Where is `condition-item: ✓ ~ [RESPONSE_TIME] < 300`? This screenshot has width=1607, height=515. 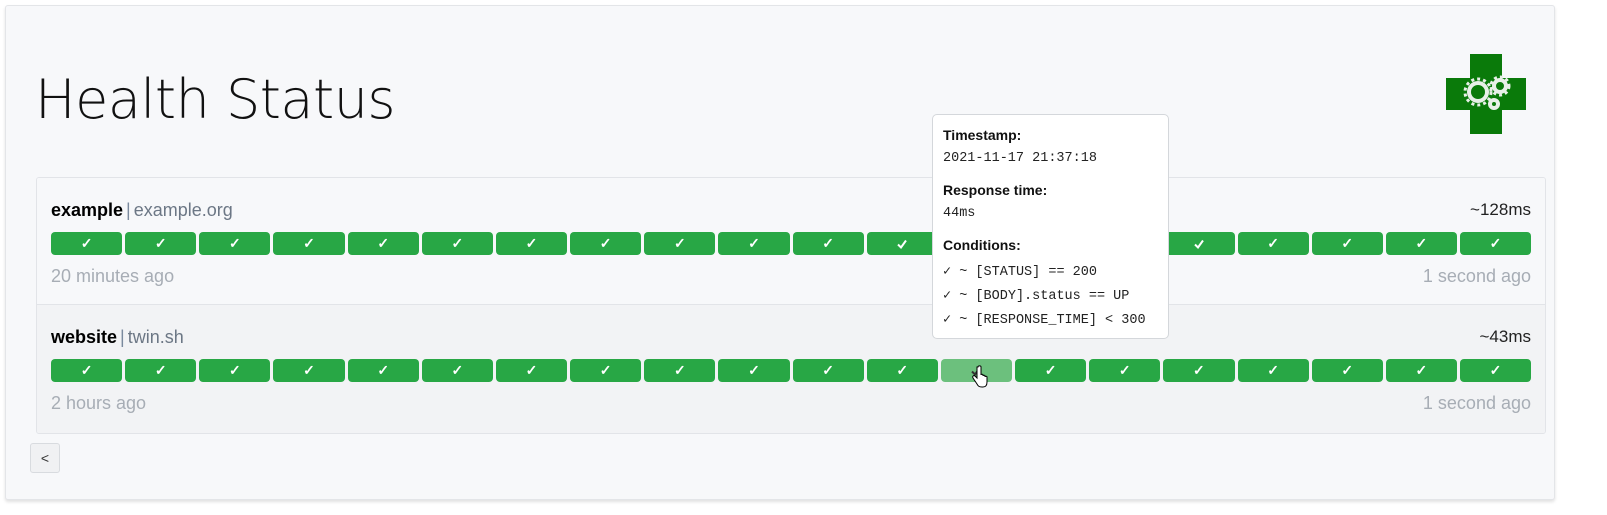 condition-item: ✓ ~ [RESPONSE_TIME] < 300 is located at coordinates (1044, 320).